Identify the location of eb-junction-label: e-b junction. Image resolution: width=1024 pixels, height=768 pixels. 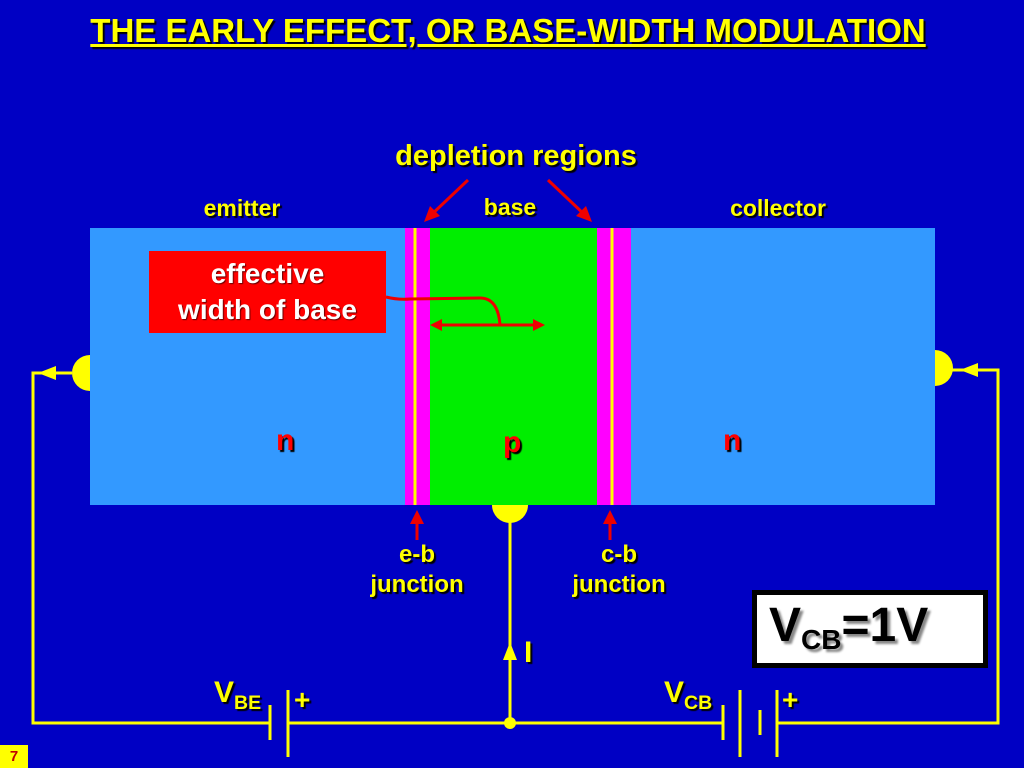
(417, 570).